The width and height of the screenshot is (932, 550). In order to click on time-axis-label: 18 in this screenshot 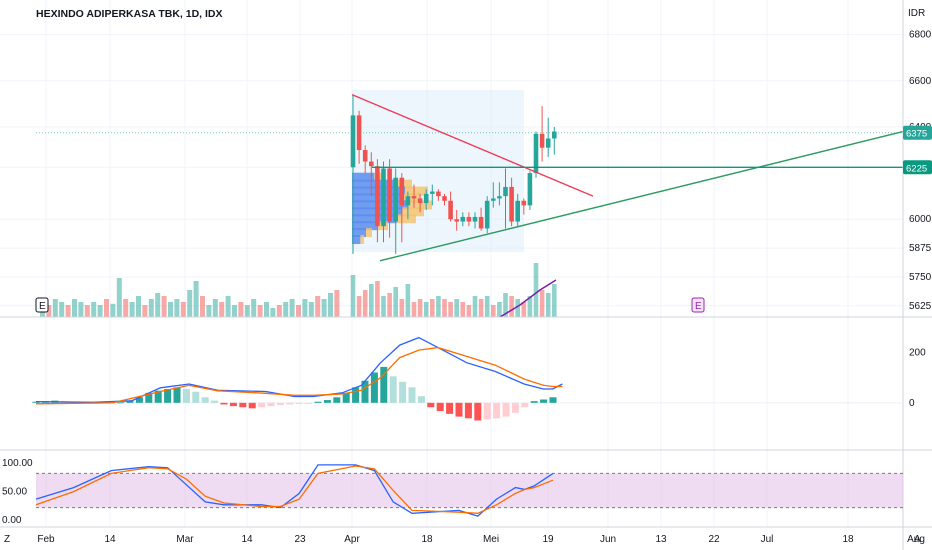, I will do `click(848, 539)`.